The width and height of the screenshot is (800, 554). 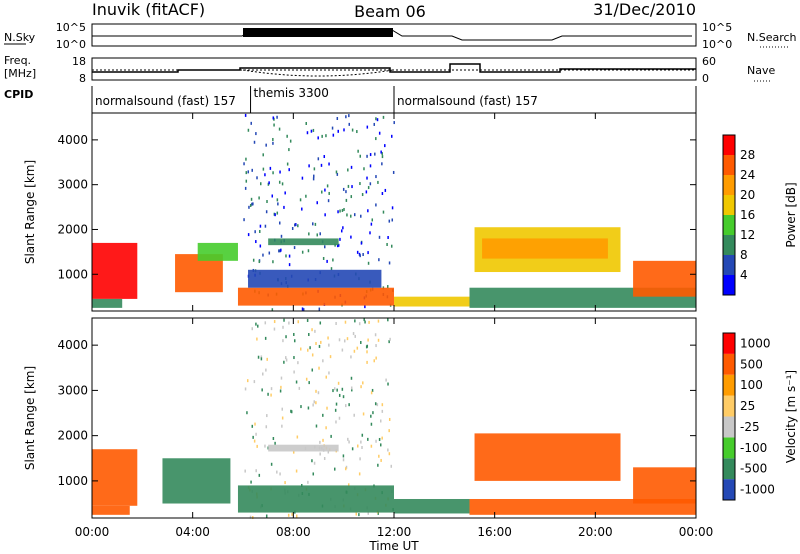 I want to click on y-tick-label: 1000, so click(x=72, y=274).